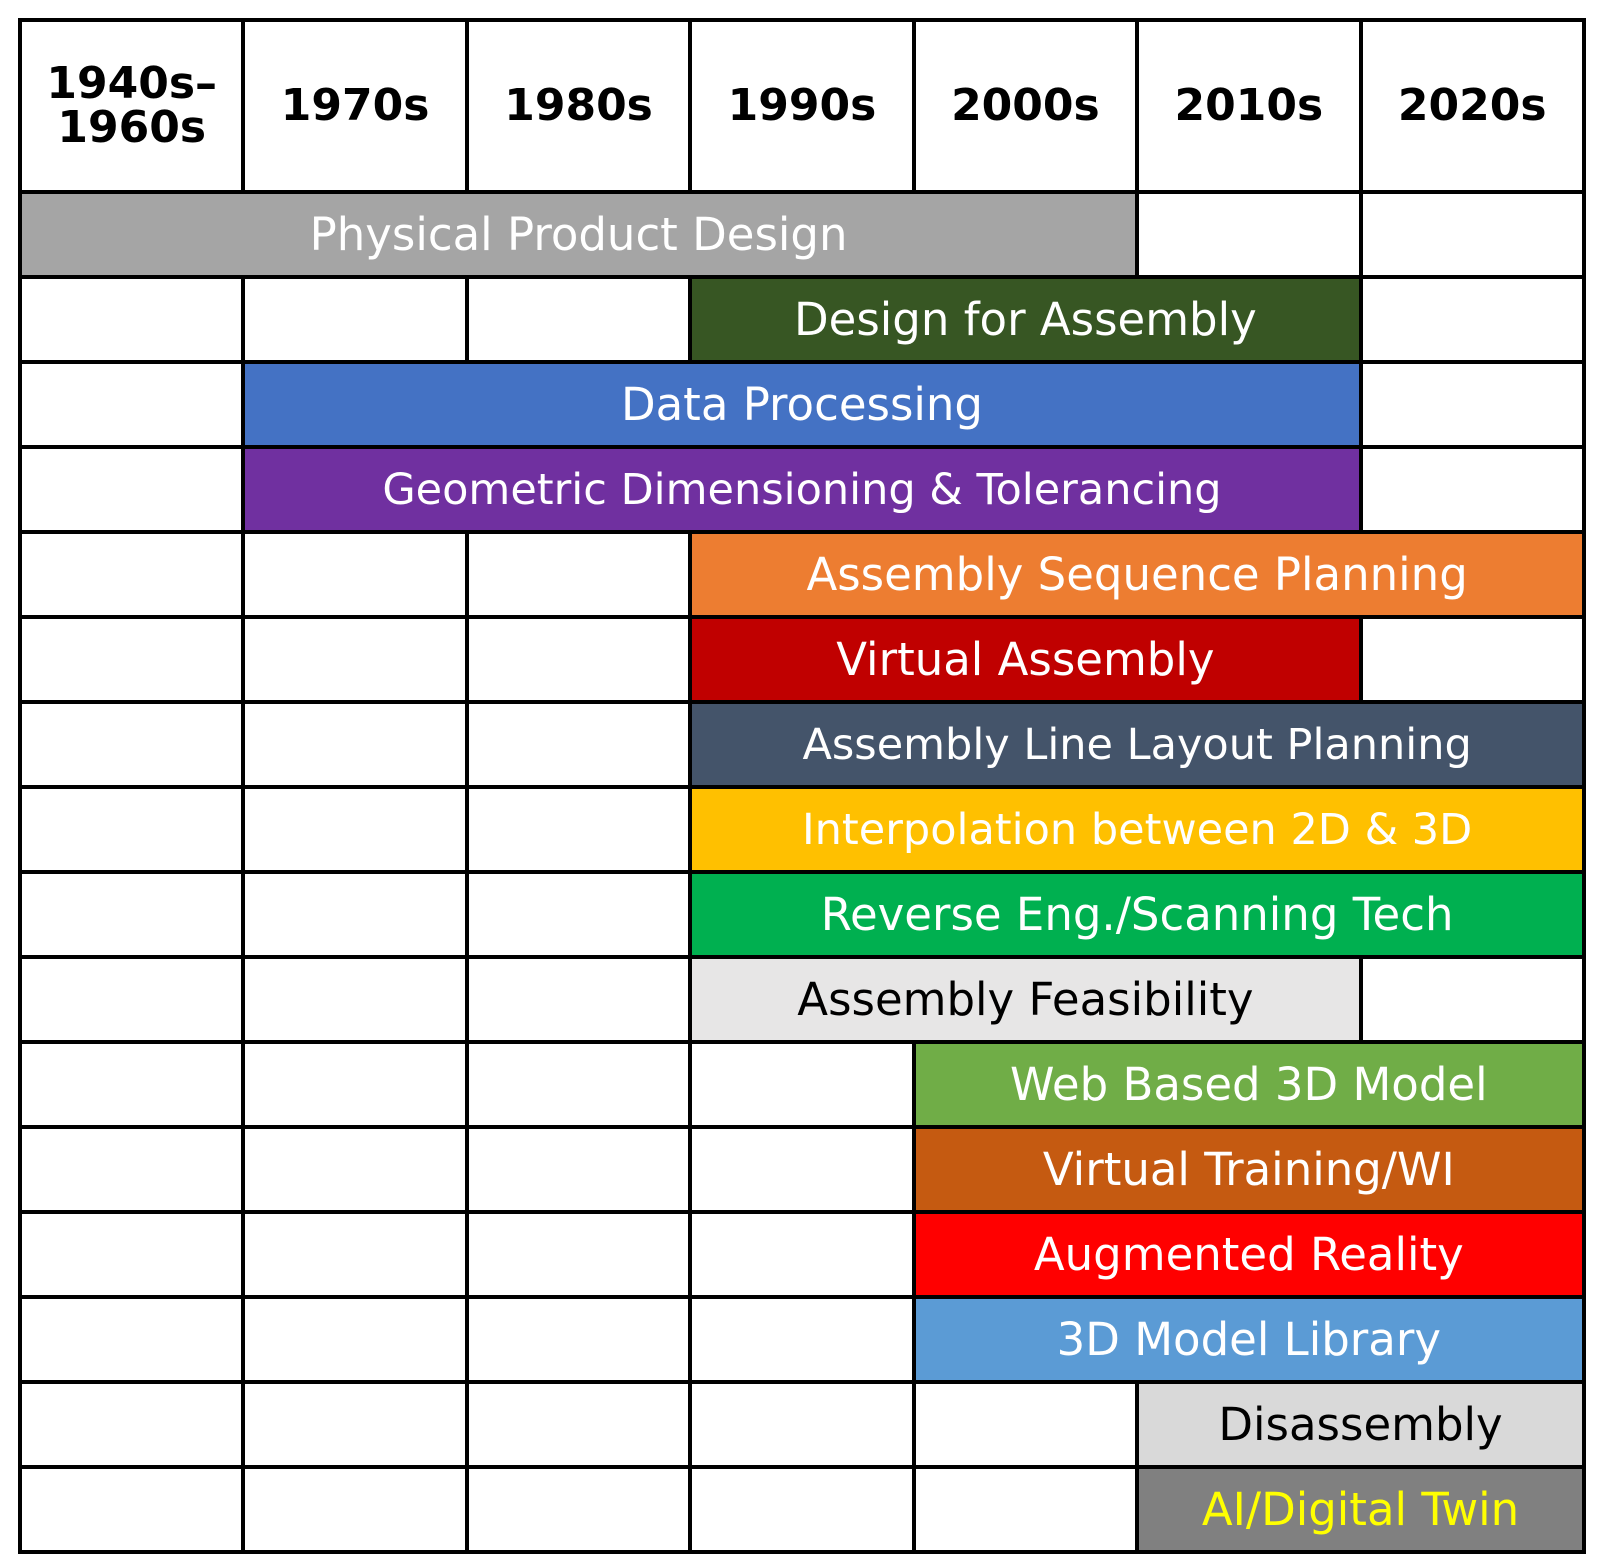 Image resolution: width=1600 pixels, height=1560 pixels. I want to click on decade-label: 1980s, so click(578, 105).